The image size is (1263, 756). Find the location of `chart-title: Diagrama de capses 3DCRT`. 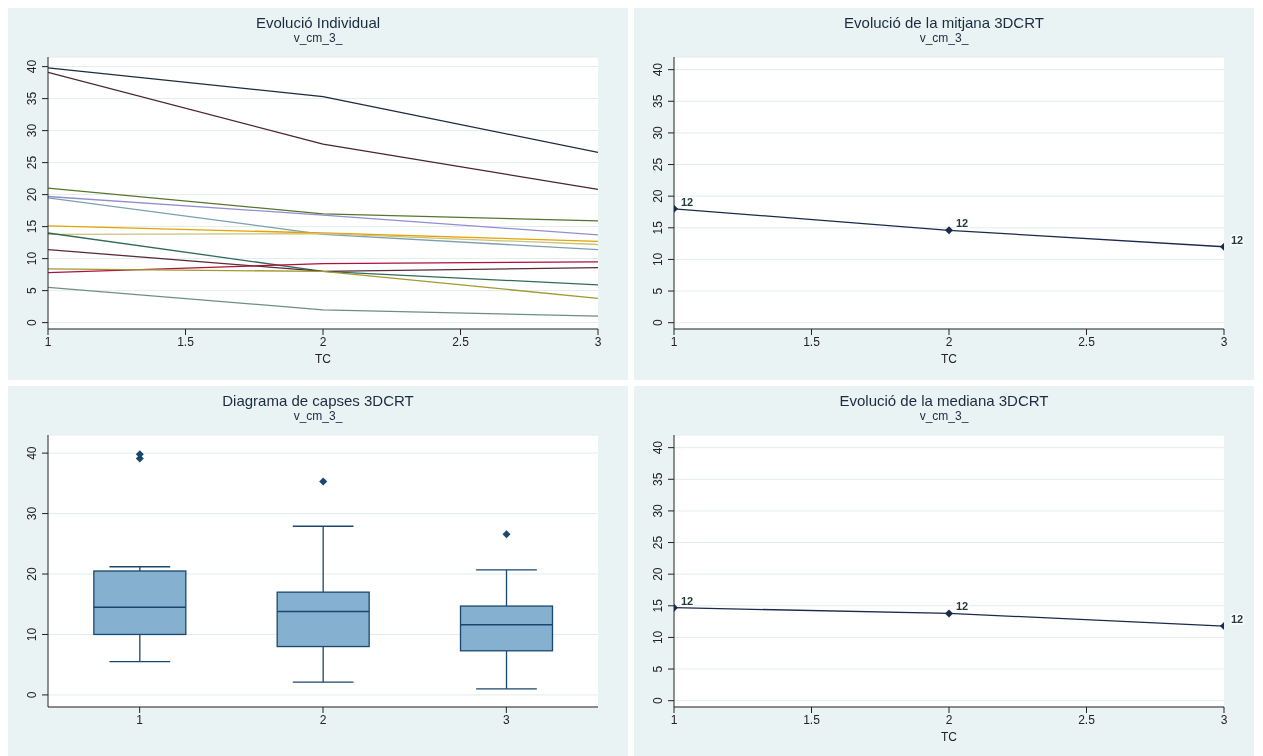

chart-title: Diagrama de capses 3DCRT is located at coordinates (318, 400).